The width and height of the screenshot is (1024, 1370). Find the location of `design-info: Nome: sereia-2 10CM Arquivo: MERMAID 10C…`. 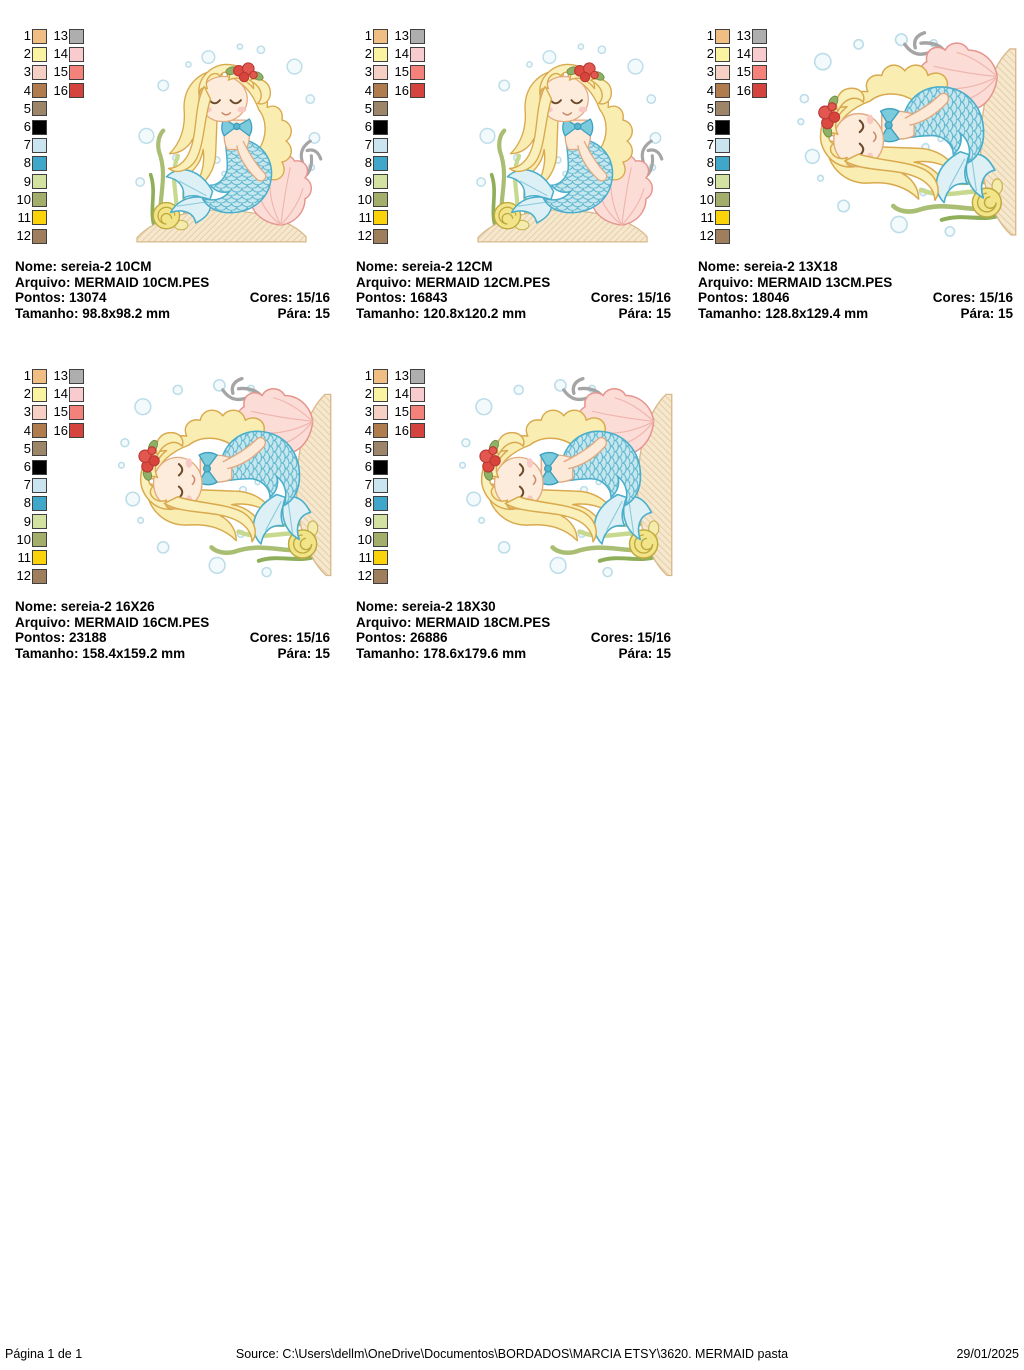

design-info: Nome: sereia-2 10CM Arquivo: MERMAID 10C… is located at coordinates (172, 290).